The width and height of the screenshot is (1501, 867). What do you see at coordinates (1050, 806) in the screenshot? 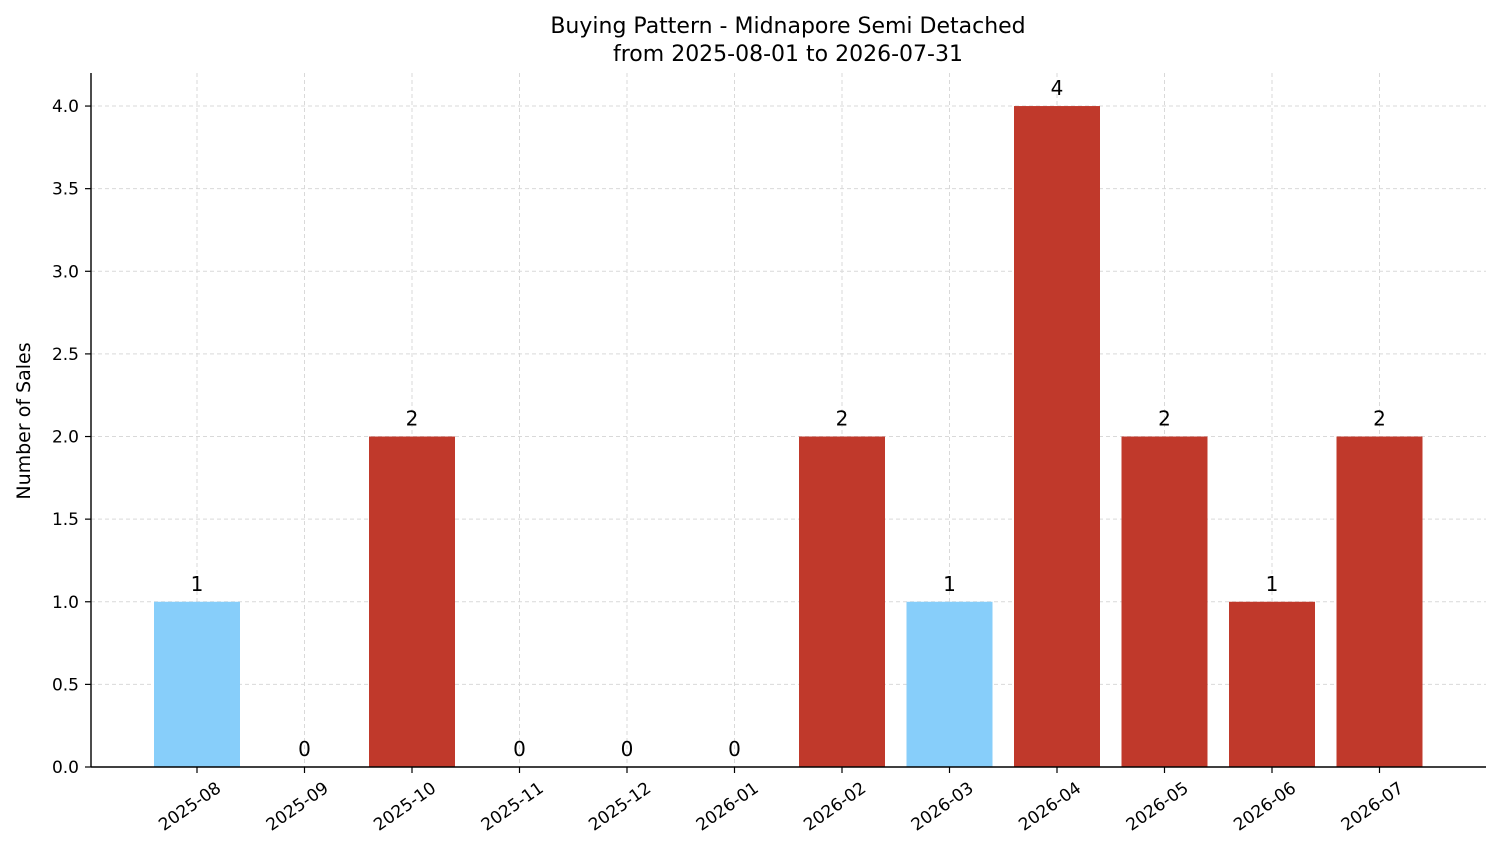
I see `x-tick-label: 2026-04` at bounding box center [1050, 806].